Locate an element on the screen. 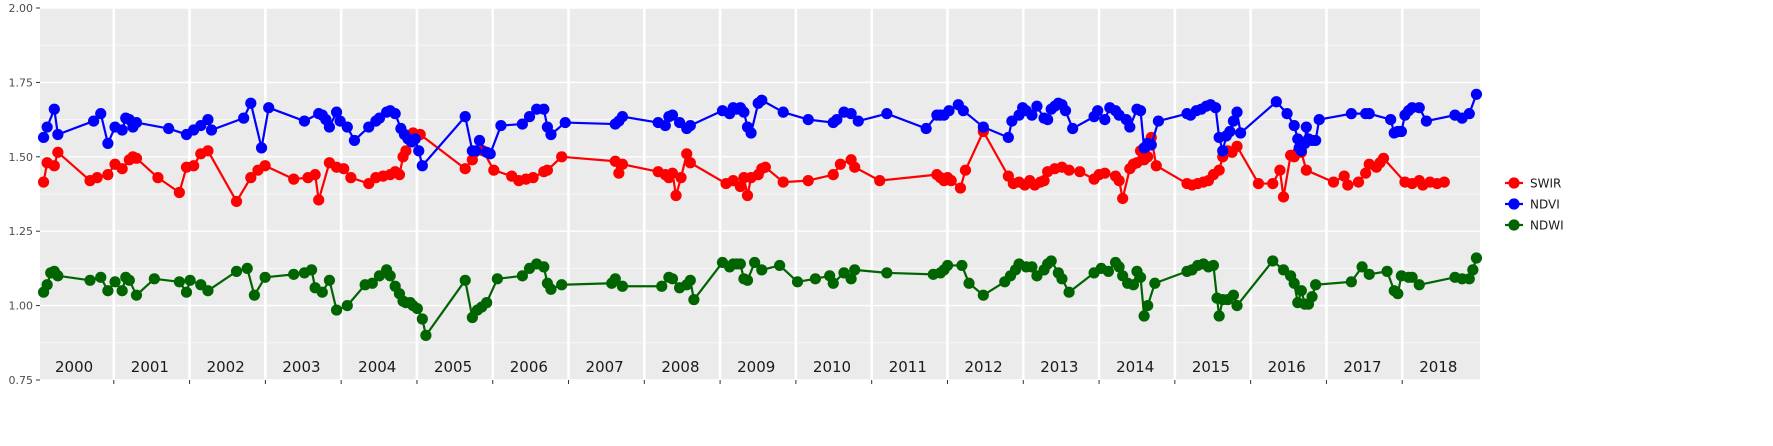  legend-label: NDVI is located at coordinates (1545, 205).